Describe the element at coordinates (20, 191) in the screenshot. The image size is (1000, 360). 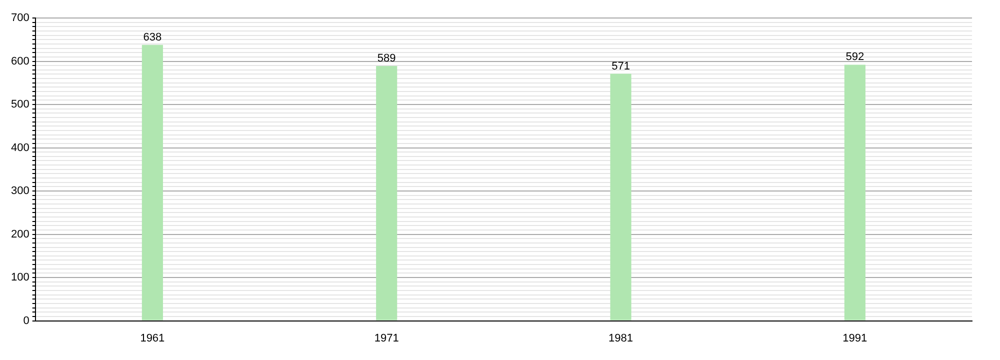
I see `y-tick-label: 300` at that location.